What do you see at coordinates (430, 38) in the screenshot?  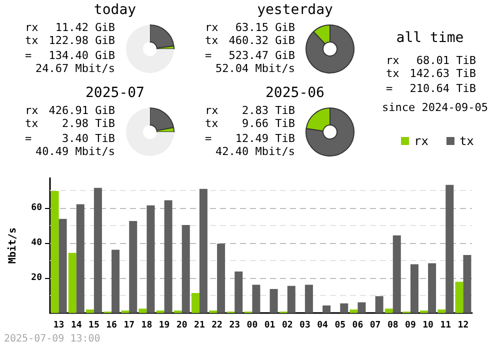 I see `text: all time` at bounding box center [430, 38].